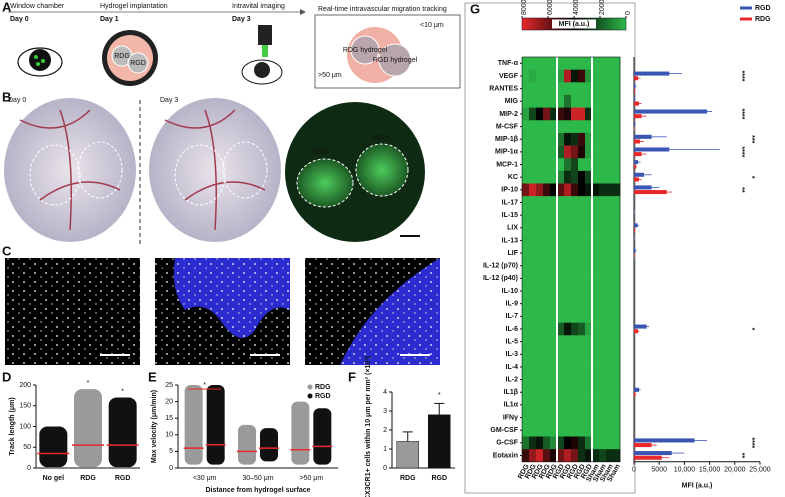 Image resolution: width=785 pixels, height=497 pixels. What do you see at coordinates (234, 49) in the screenshot?
I see `panel-a-art` at bounding box center [234, 49].